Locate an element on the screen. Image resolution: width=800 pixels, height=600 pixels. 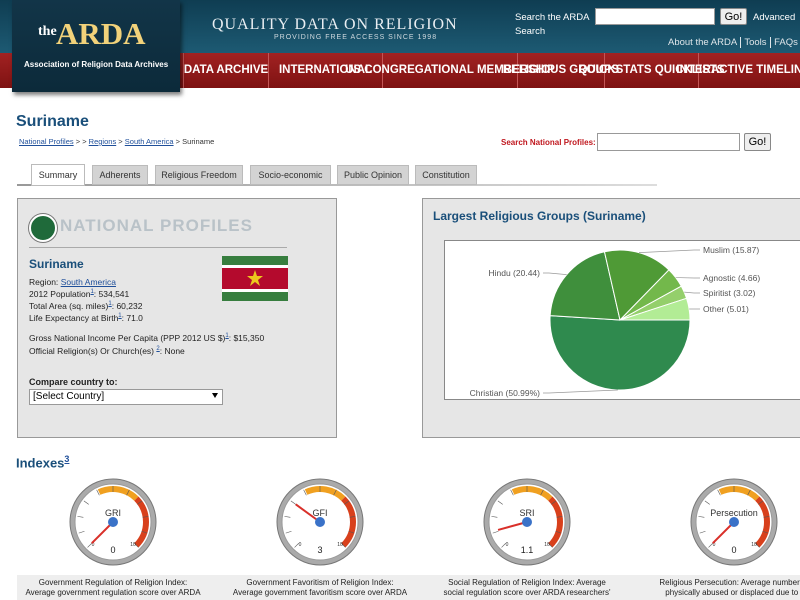
fact-value: : 534,541 is located at coordinates (111, 294).